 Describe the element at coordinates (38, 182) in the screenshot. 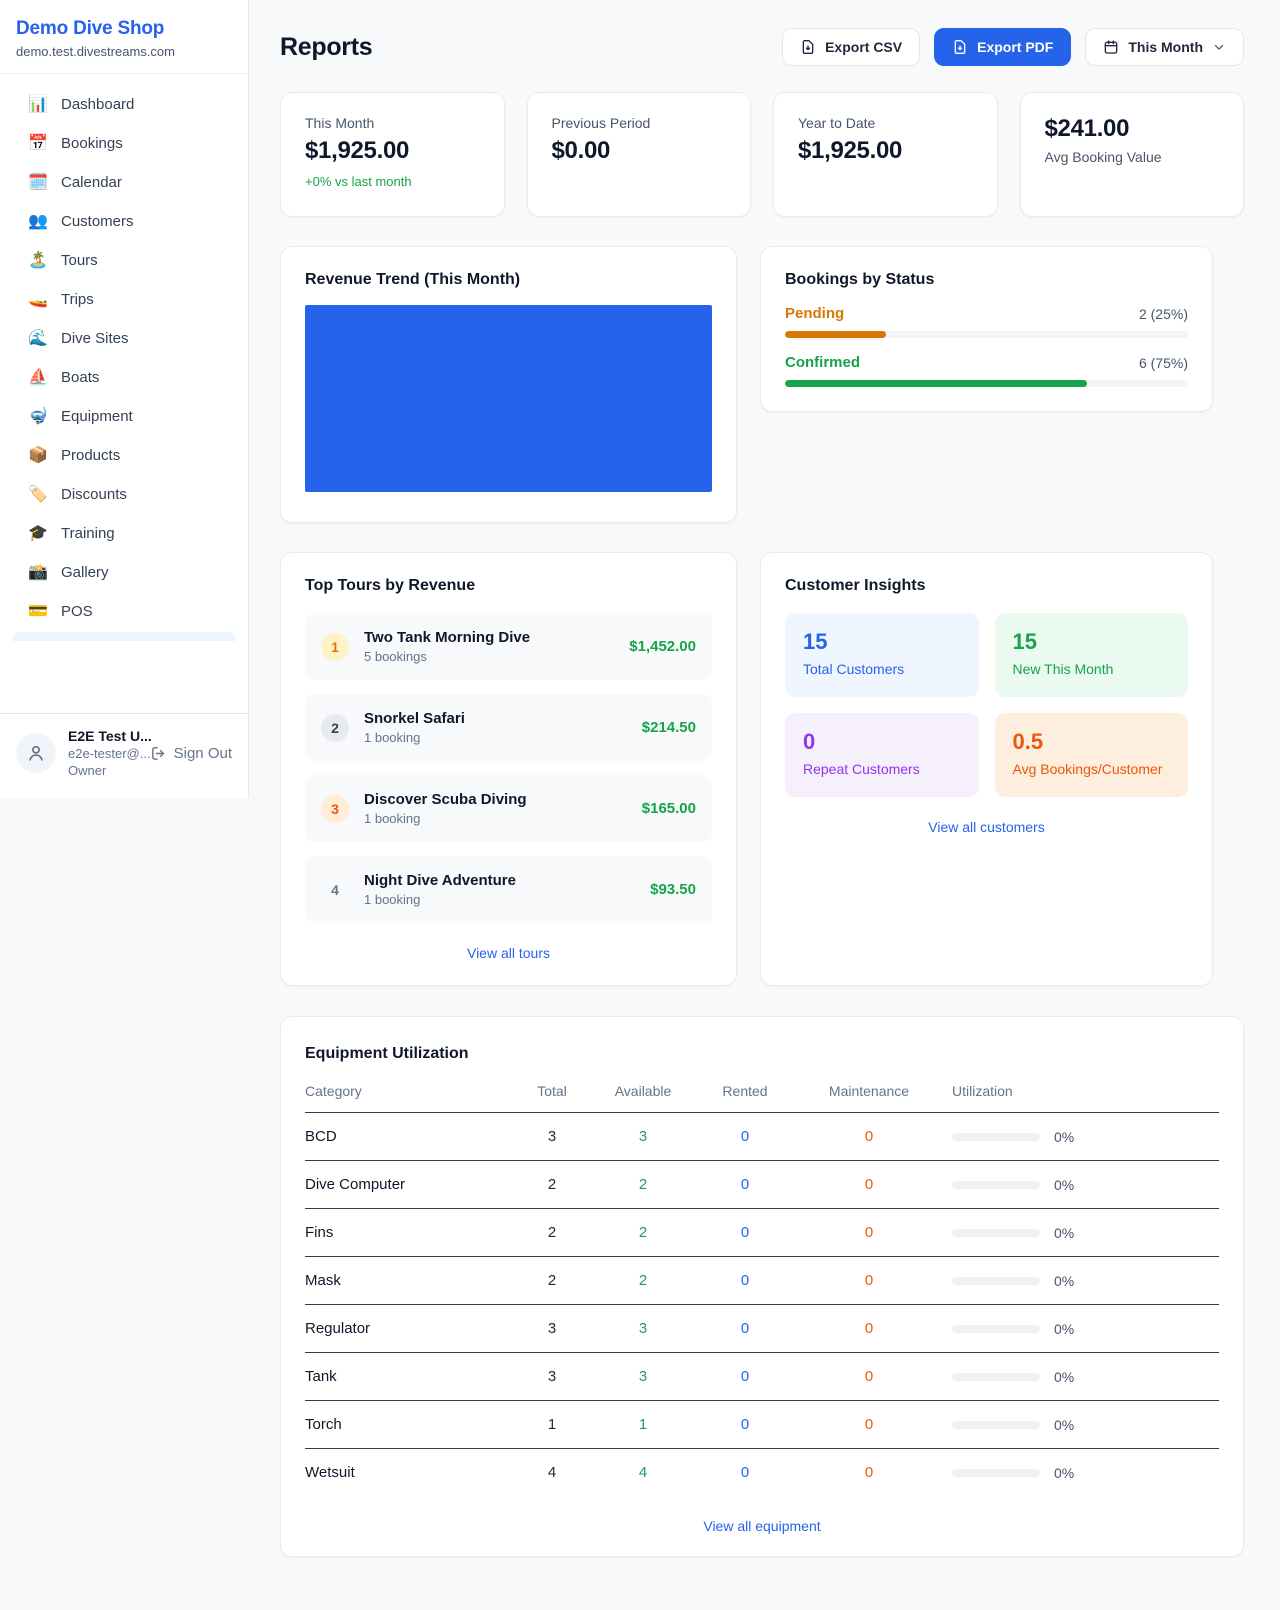

I see `calendar-icon: 🗓️` at that location.